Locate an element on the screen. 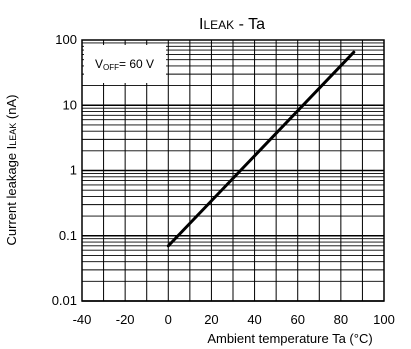  annotation-box is located at coordinates (125, 64).